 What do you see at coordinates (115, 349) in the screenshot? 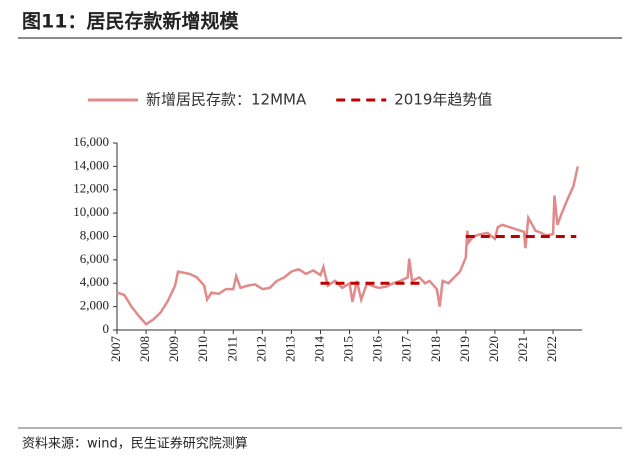
I see `x-tick-label: 2007` at bounding box center [115, 349].